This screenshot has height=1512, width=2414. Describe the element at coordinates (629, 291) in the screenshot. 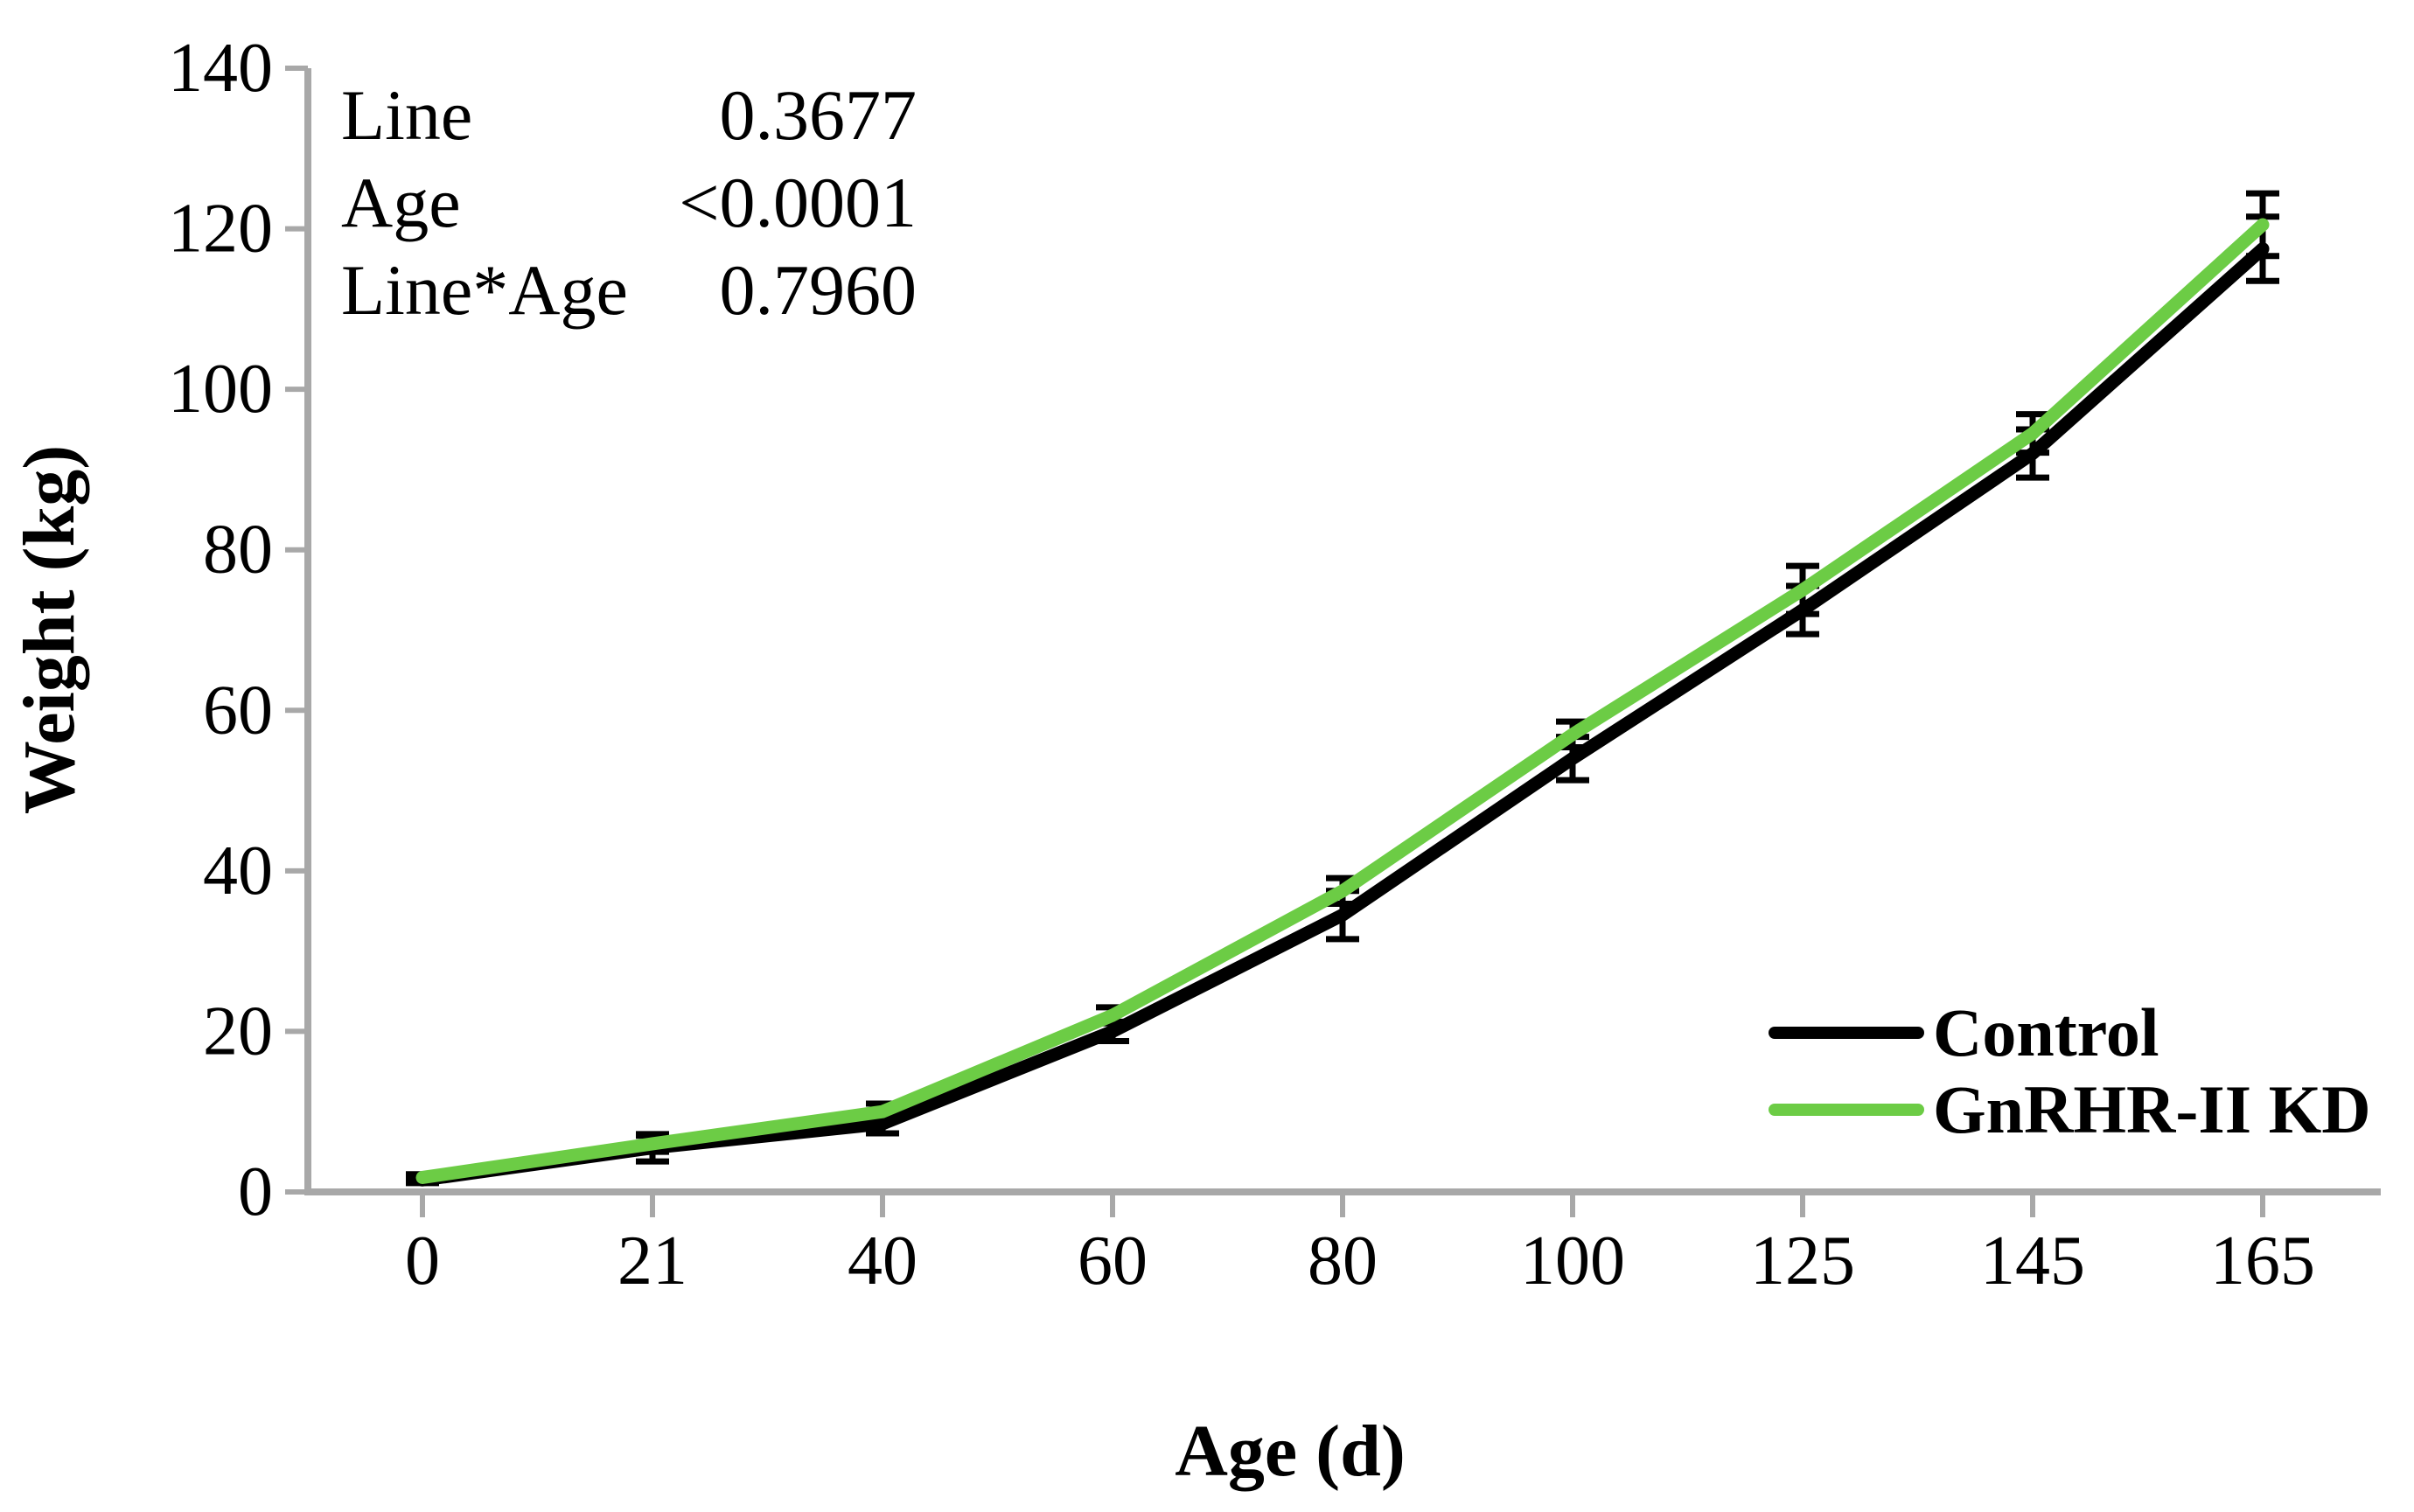

I see `stats-row-line-age: Line*Age 0.7960` at that location.